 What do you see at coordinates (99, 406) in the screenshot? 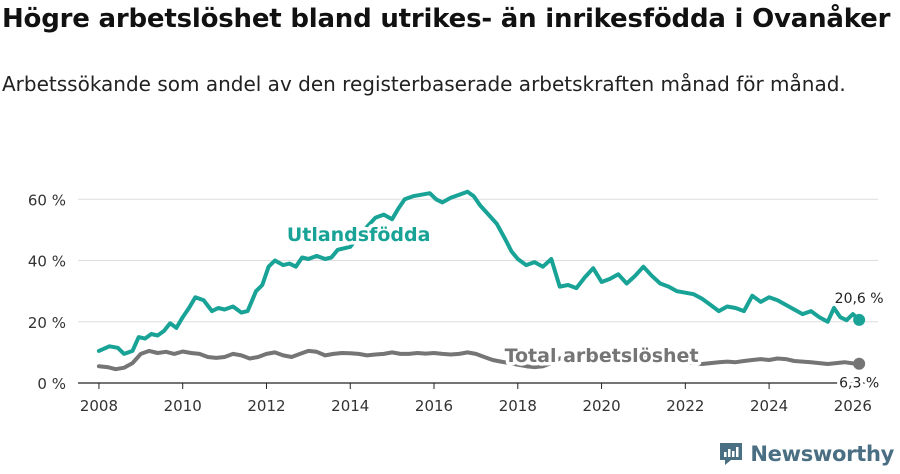
I see `x-tick-label: 2008` at bounding box center [99, 406].